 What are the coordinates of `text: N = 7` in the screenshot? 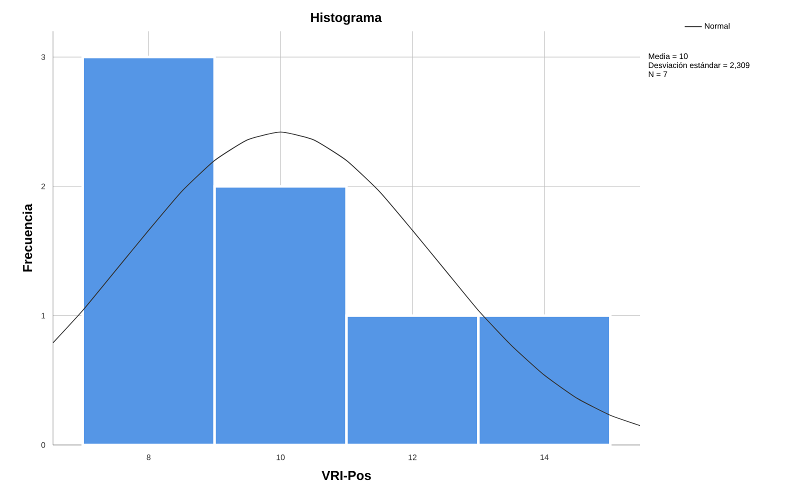 It's located at (658, 74).